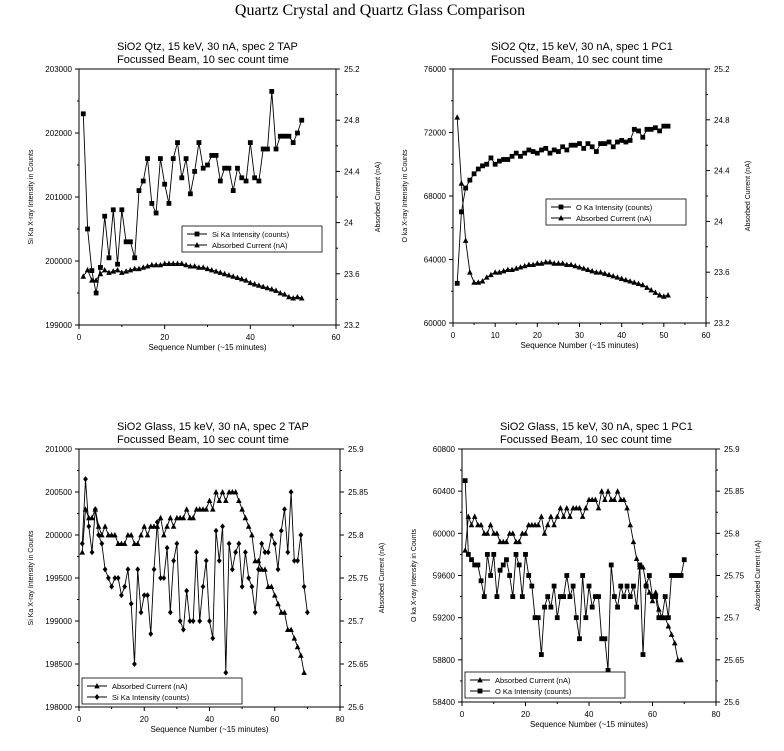 The width and height of the screenshot is (784, 751). What do you see at coordinates (579, 345) in the screenshot?
I see `chart2-x-axis-label: Sequence Number (~15 minutes)` at bounding box center [579, 345].